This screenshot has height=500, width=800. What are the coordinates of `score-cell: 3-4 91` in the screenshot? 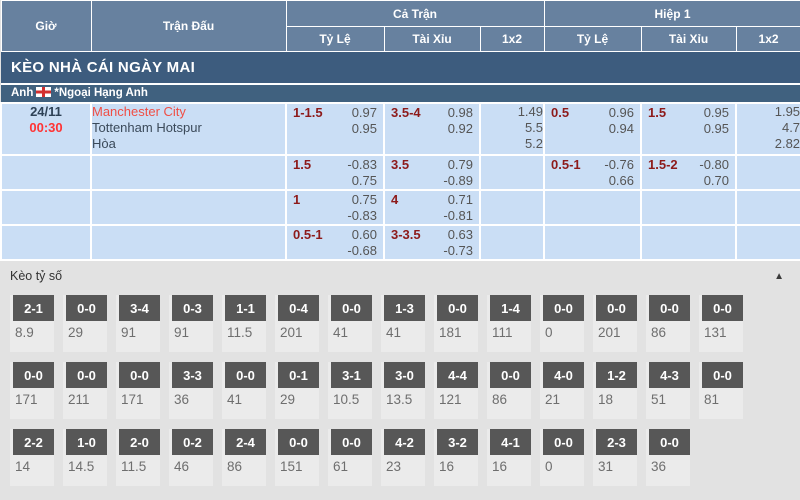 It's located at (138, 323).